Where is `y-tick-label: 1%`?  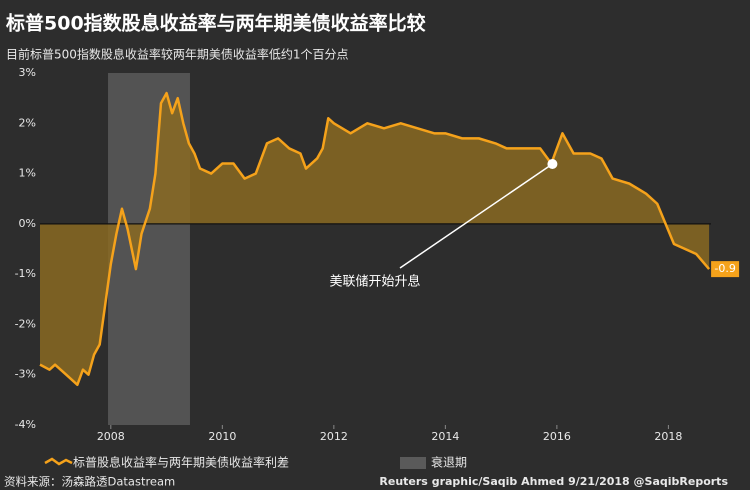
y-tick-label: 1% is located at coordinates (27, 173).